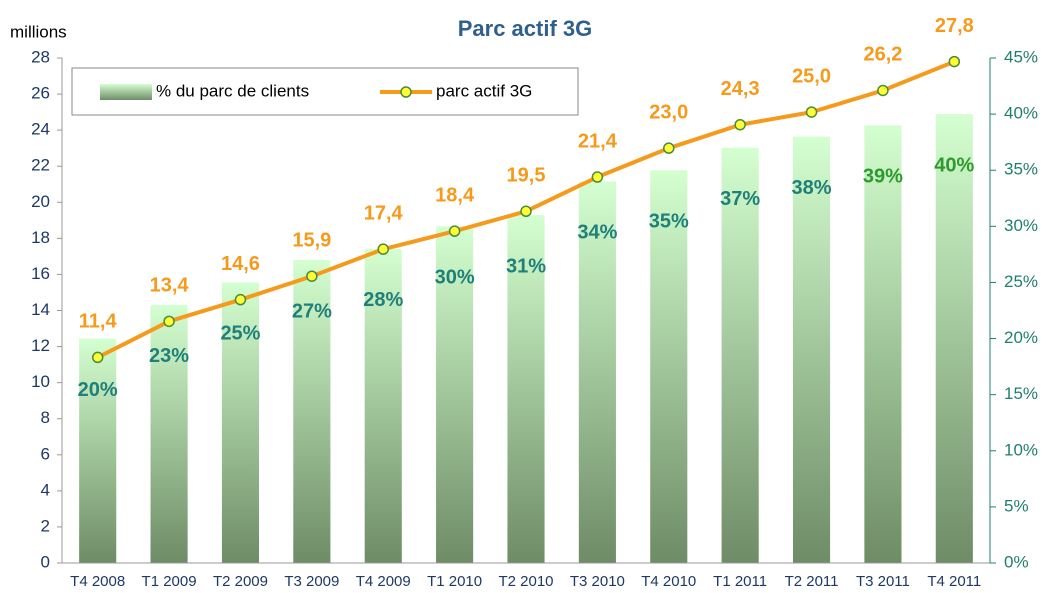  What do you see at coordinates (1016, 561) in the screenshot?
I see `y2-tick-label: 0%` at bounding box center [1016, 561].